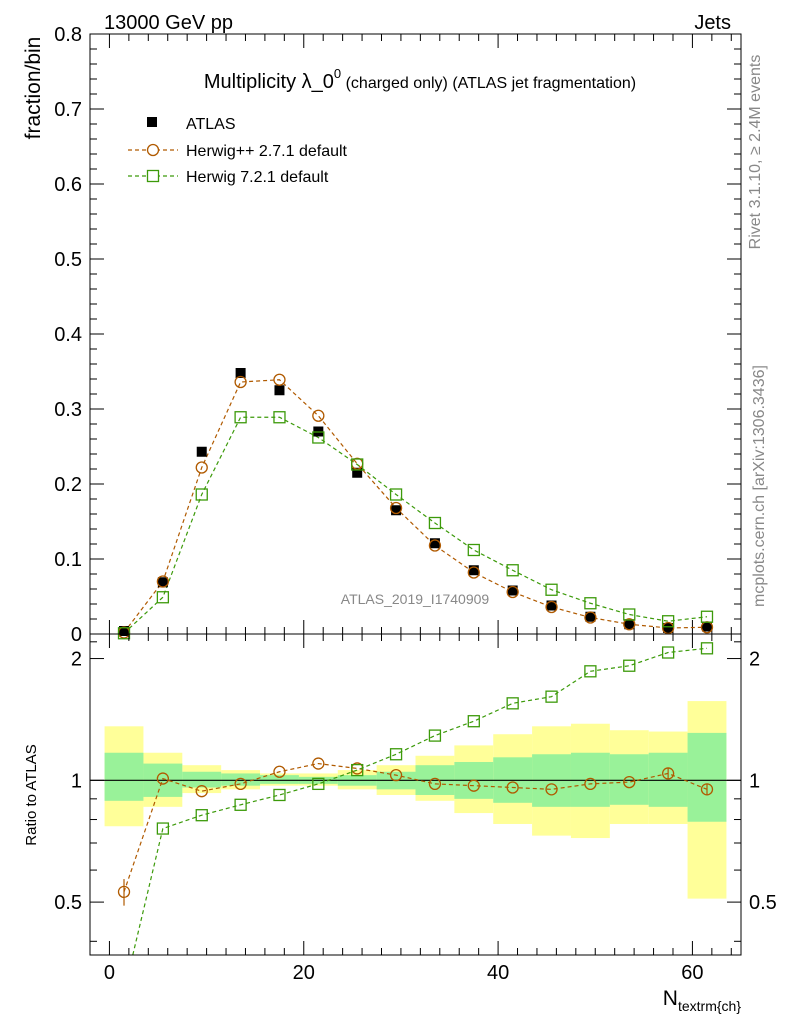  I want to click on main-y-tick-label: 0, so click(76, 635).